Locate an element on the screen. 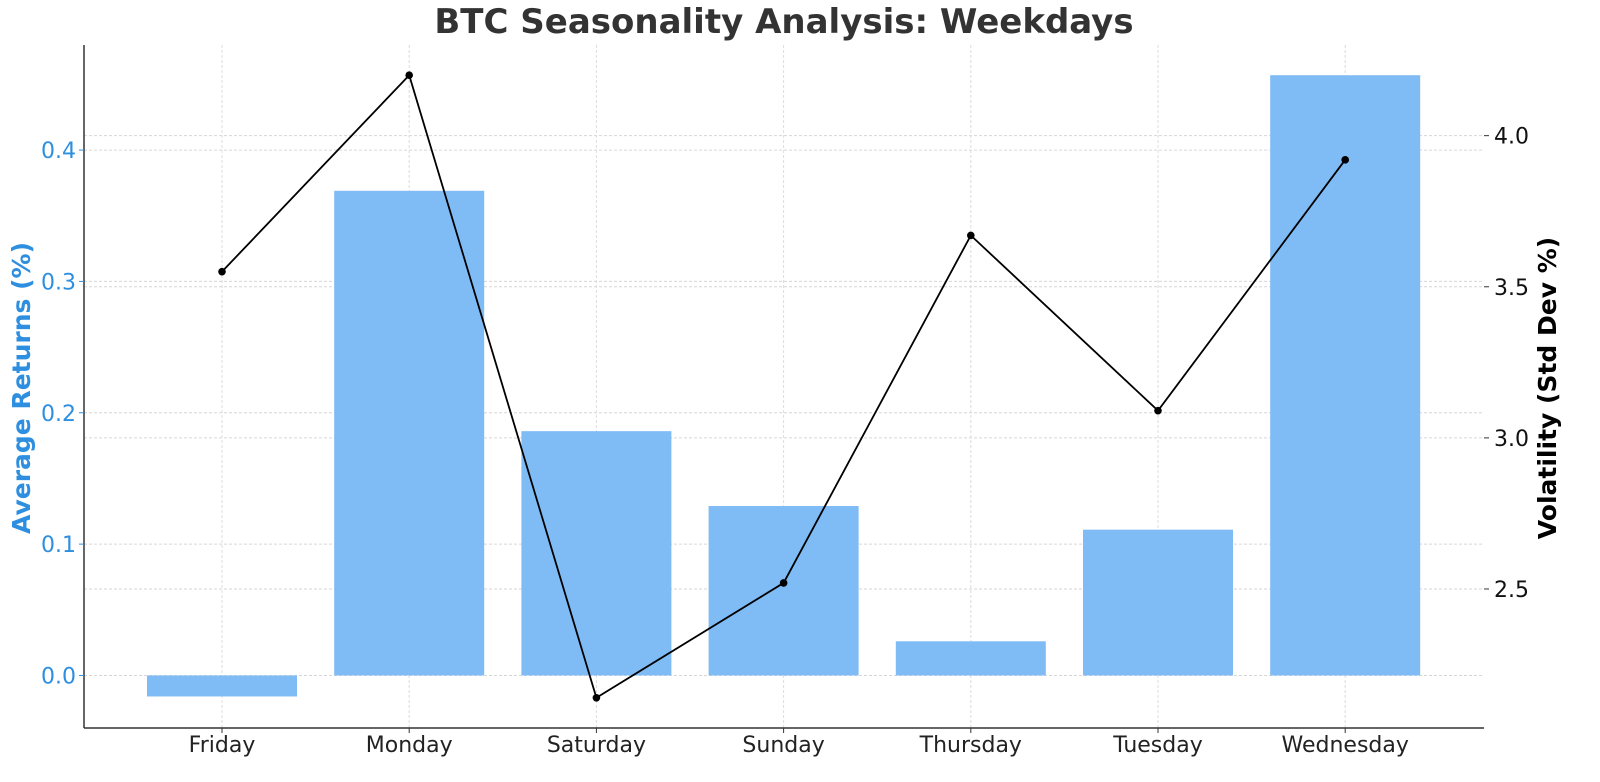 The image size is (1600, 782). point-tuesday is located at coordinates (1158, 410).